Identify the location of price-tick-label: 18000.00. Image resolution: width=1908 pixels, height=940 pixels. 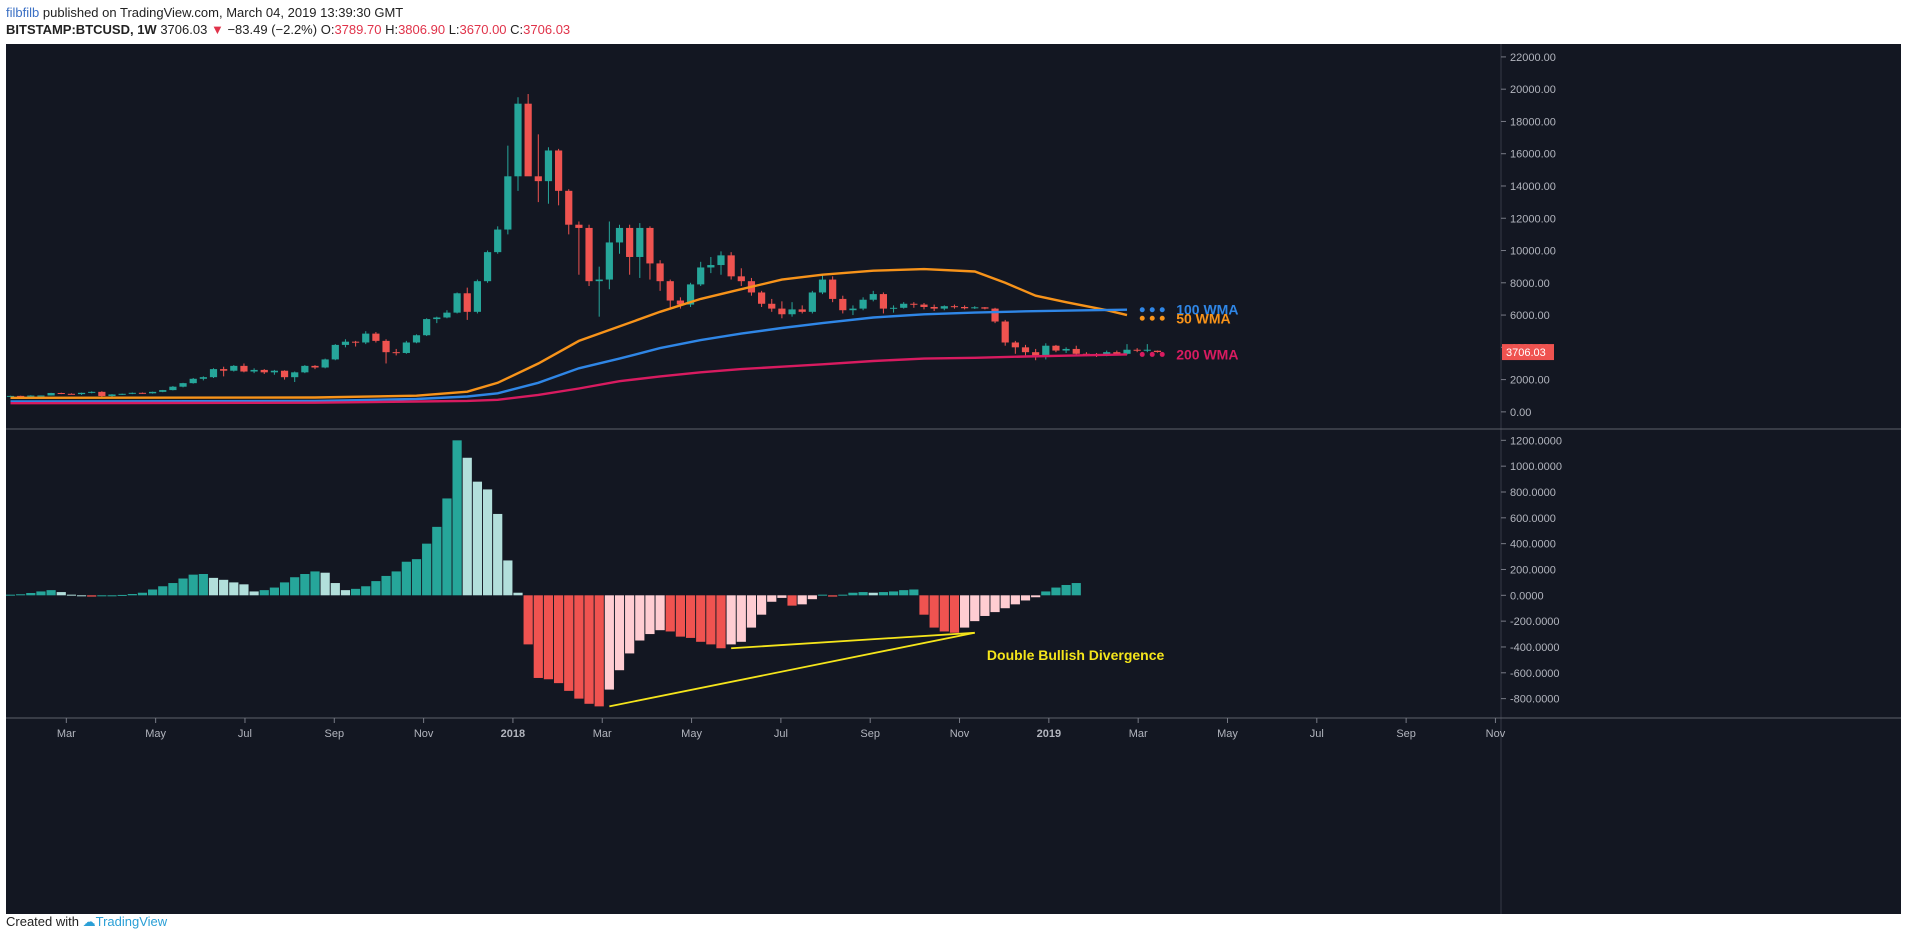
(1533, 122).